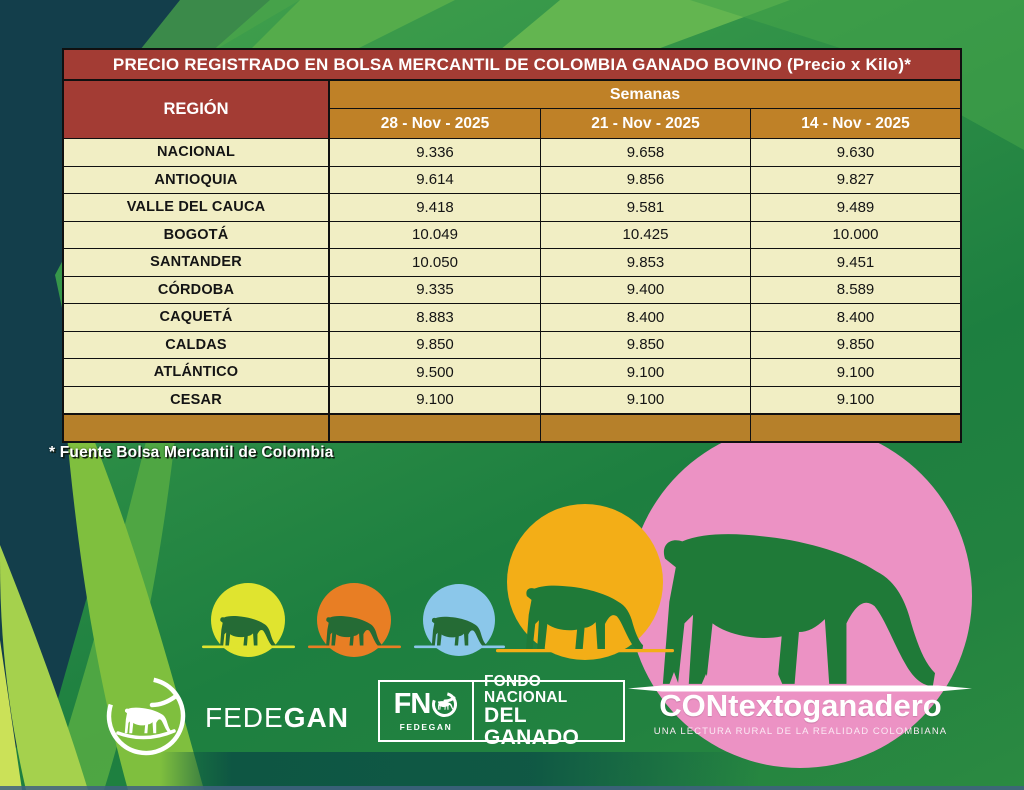  I want to click on region-name: CAQUETÁ, so click(197, 317).